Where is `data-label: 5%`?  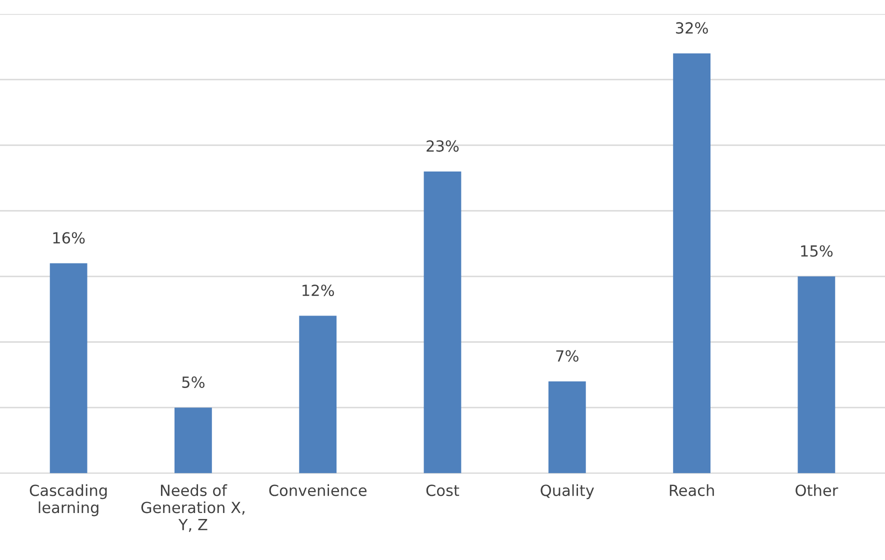 data-label: 5% is located at coordinates (193, 382).